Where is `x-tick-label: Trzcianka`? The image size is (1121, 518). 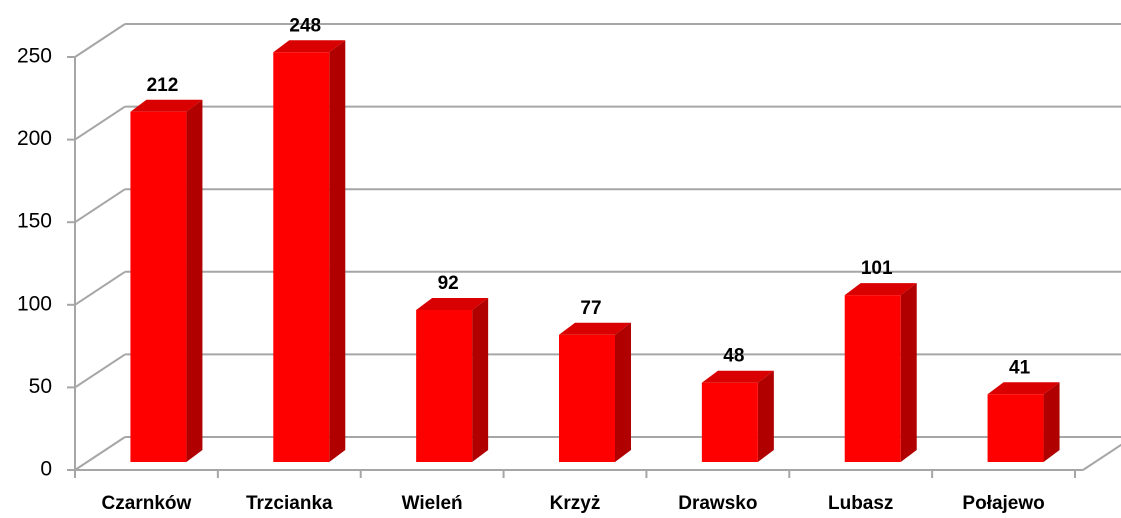
x-tick-label: Trzcianka is located at coordinates (289, 503).